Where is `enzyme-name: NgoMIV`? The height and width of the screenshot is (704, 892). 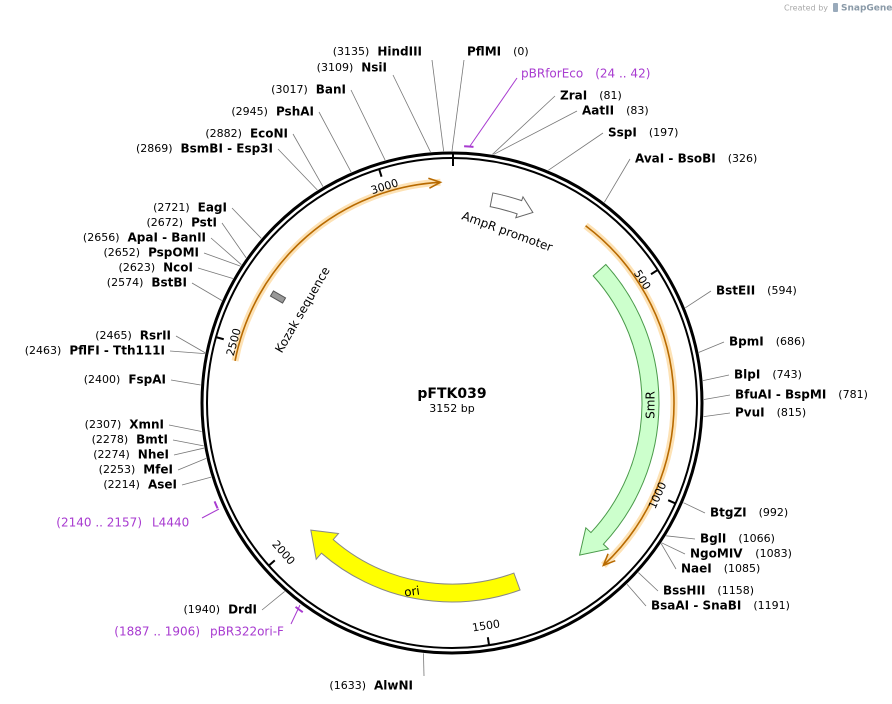 enzyme-name: NgoMIV is located at coordinates (716, 554).